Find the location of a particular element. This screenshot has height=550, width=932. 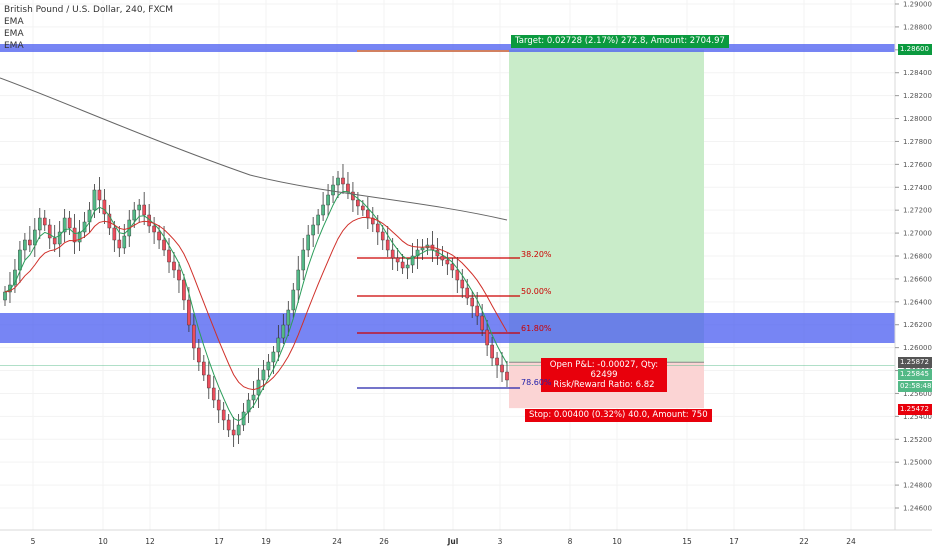

risk-reward-line: Risk/Reward Ratio: 6.82 is located at coordinates (604, 385).